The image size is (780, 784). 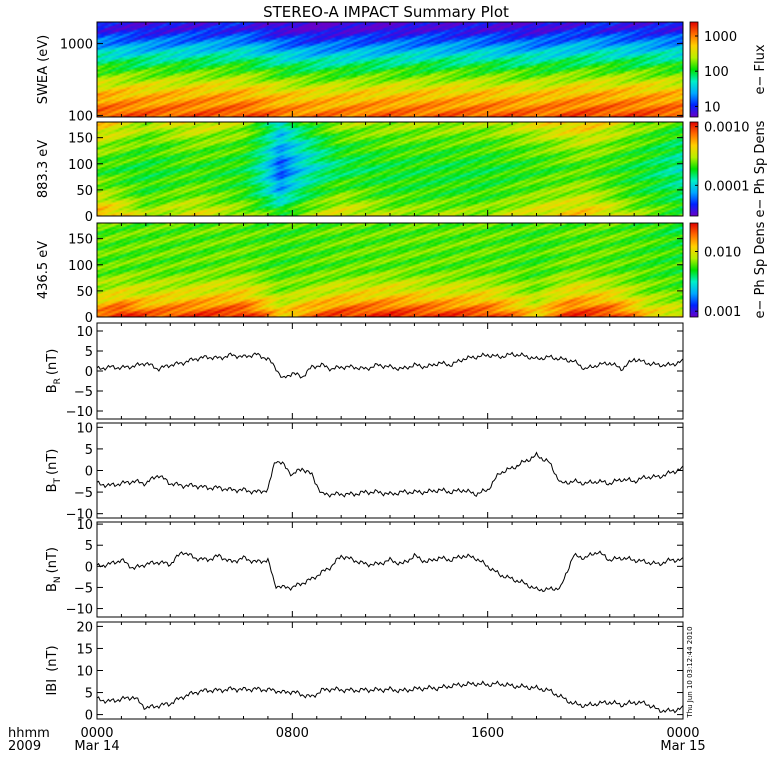 What do you see at coordinates (390, 670) in the screenshot?
I see `bmag-frame` at bounding box center [390, 670].